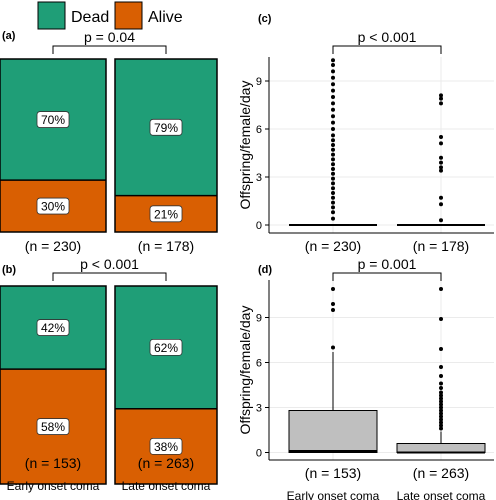 Image resolution: width=496 pixels, height=500 pixels. I want to click on p-value-label: p = 0.04, so click(109, 37).